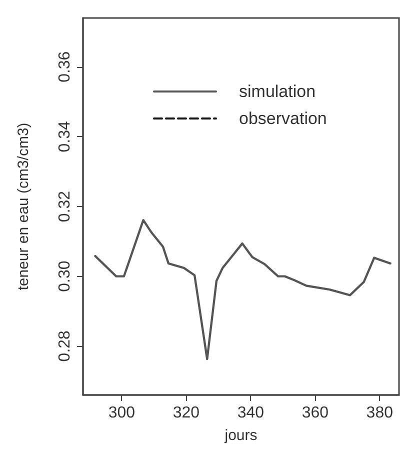 This screenshot has width=409, height=463. I want to click on x-axis-title: jours, so click(241, 435).